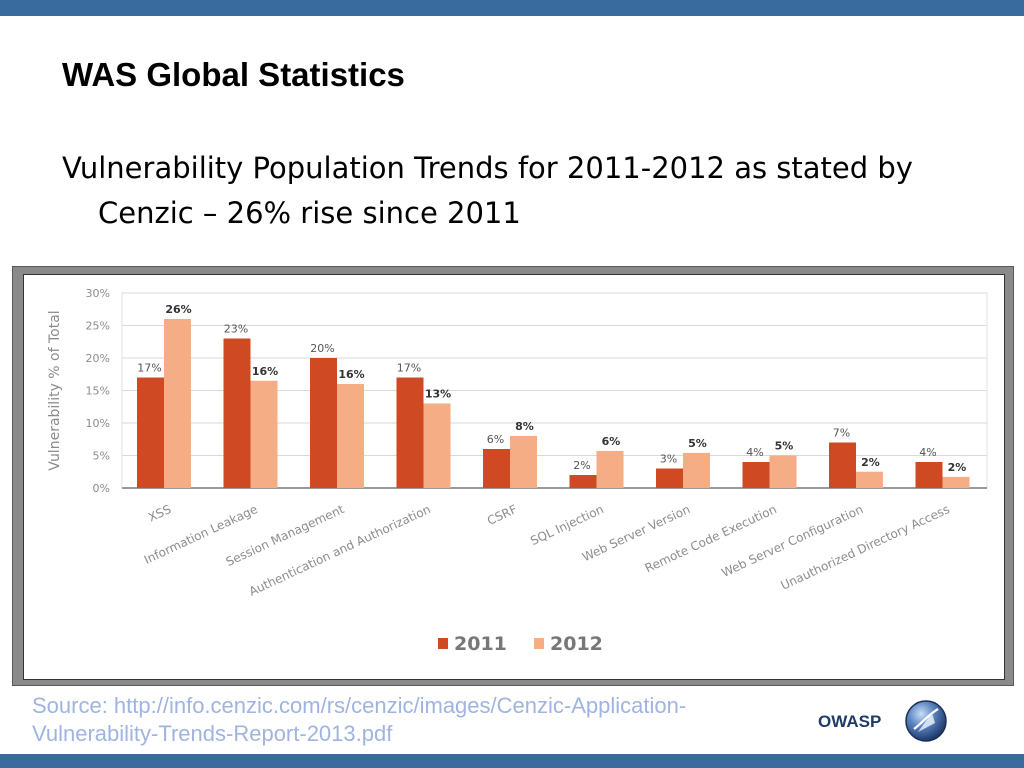  What do you see at coordinates (98, 326) in the screenshot?
I see `y-tick-label: 25%` at bounding box center [98, 326].